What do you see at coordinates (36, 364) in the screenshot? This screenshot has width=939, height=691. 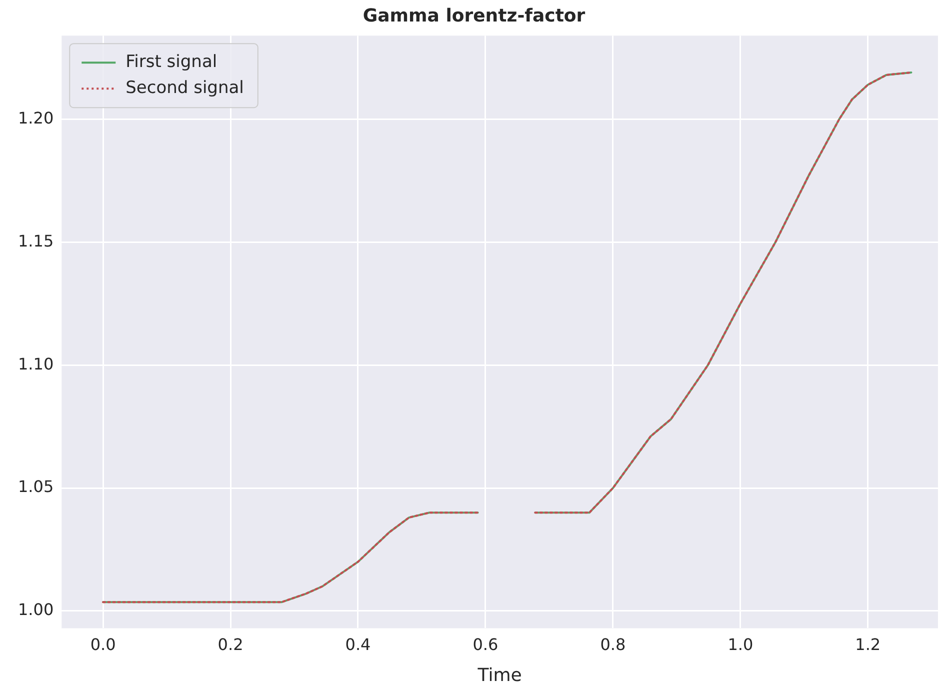 I see `y-tick-label: 1.10` at bounding box center [36, 364].